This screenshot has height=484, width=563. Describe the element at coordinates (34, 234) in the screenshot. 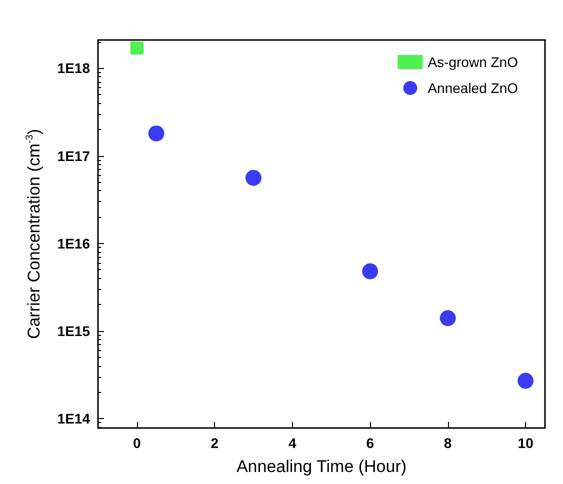

I see `y-axis-title: Carrier Concentration (cm-3)` at that location.